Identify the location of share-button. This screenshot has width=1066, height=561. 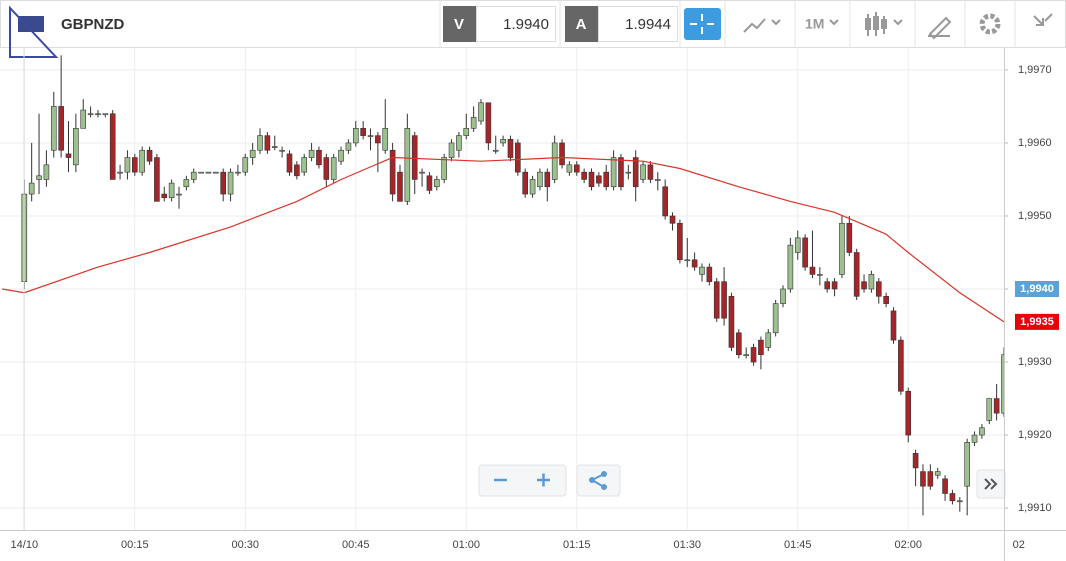
(598, 480).